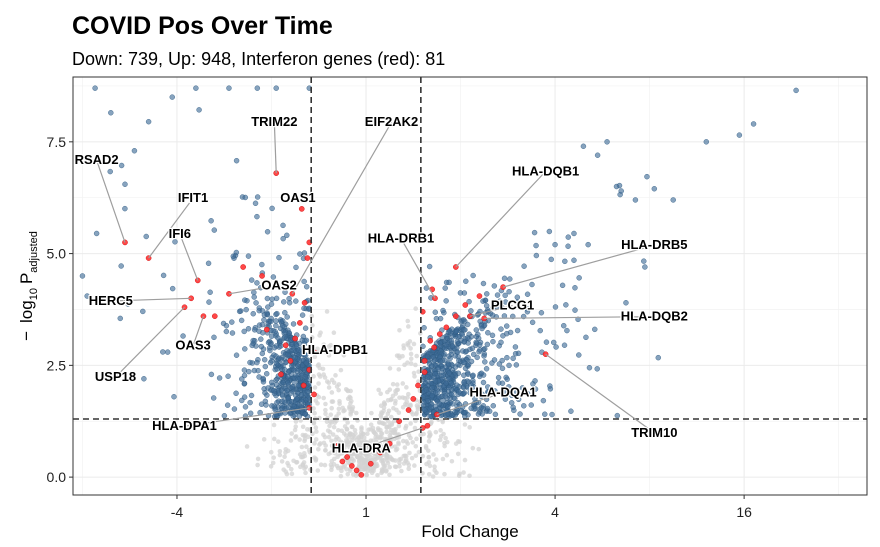  What do you see at coordinates (391, 121) in the screenshot?
I see `gene-label: EIF2AK2` at bounding box center [391, 121].